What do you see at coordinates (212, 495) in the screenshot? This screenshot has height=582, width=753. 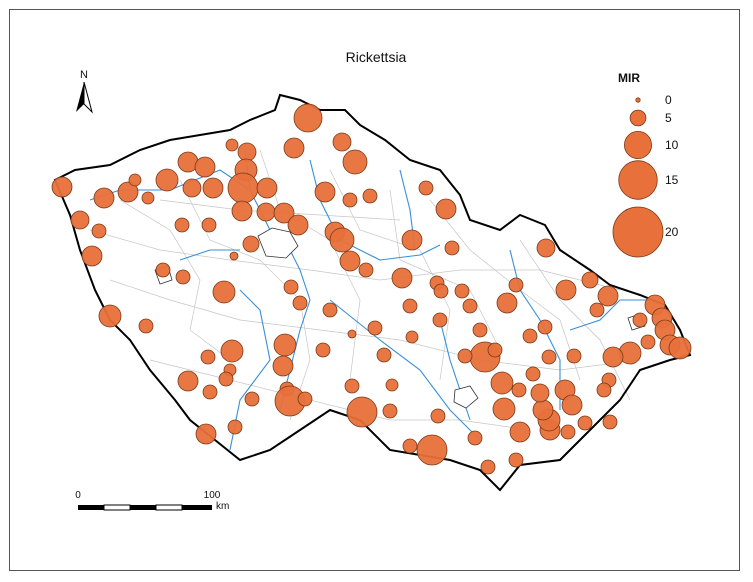 I see `scale-label-end: 100` at bounding box center [212, 495].